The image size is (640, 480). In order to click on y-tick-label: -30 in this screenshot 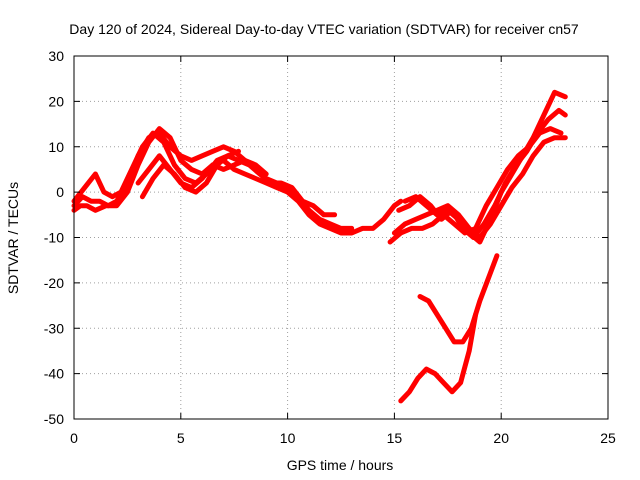, I will do `click(54, 328)`.